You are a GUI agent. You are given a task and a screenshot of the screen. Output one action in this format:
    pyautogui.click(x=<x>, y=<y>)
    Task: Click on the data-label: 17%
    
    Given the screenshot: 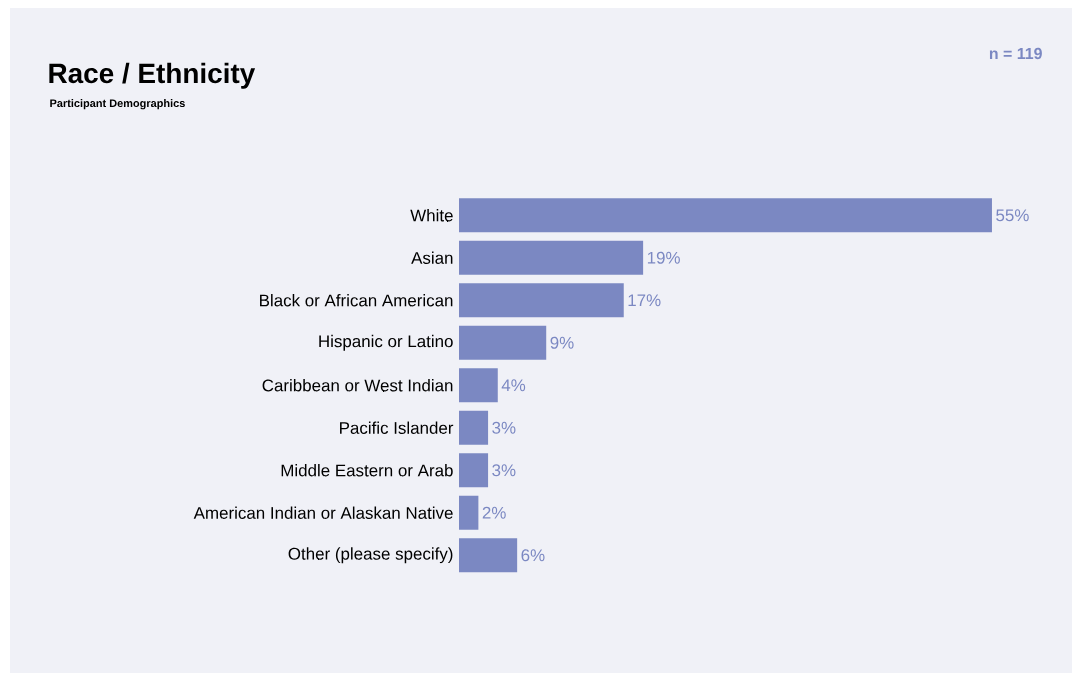 What is the action you would take?
    pyautogui.click(x=644, y=300)
    